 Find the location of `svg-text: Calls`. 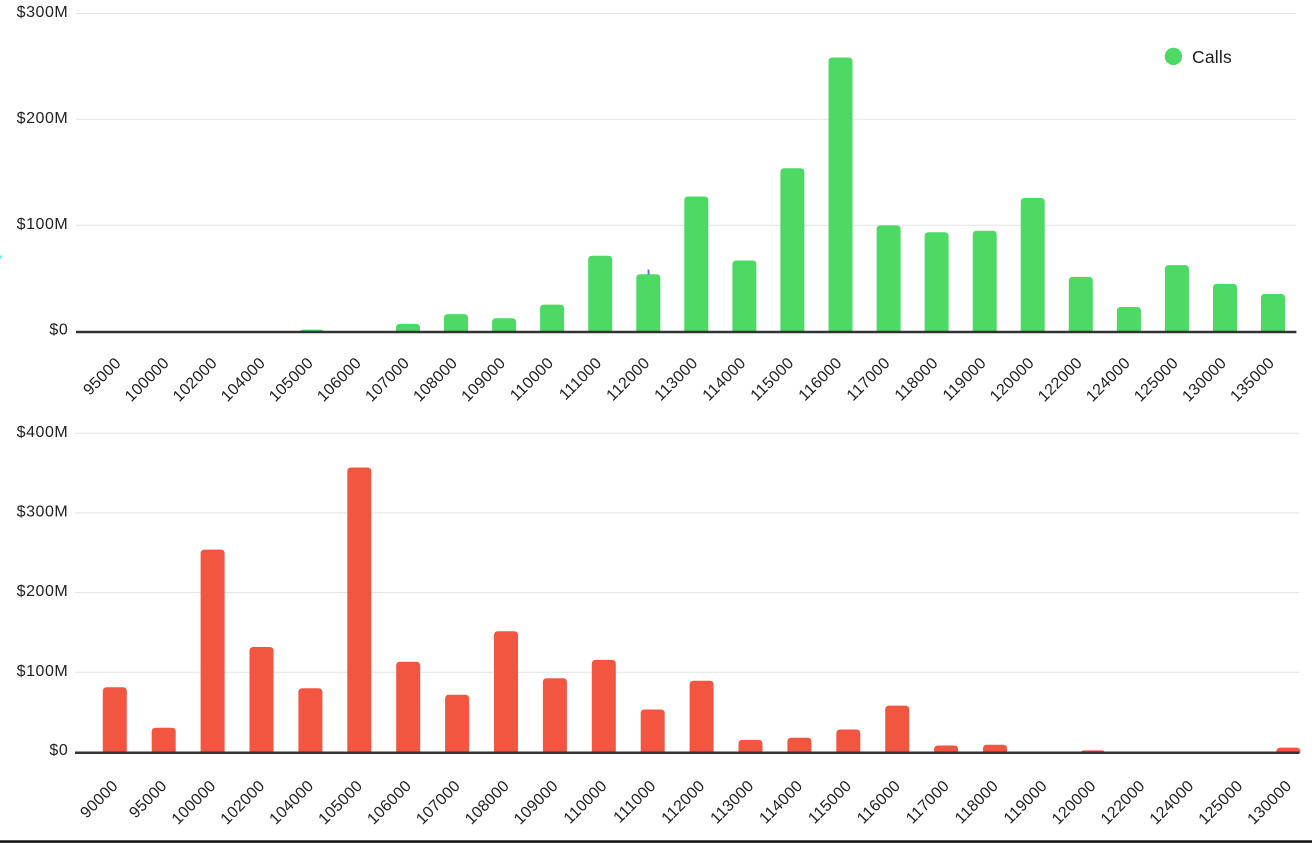

svg-text: Calls is located at coordinates (1212, 57).